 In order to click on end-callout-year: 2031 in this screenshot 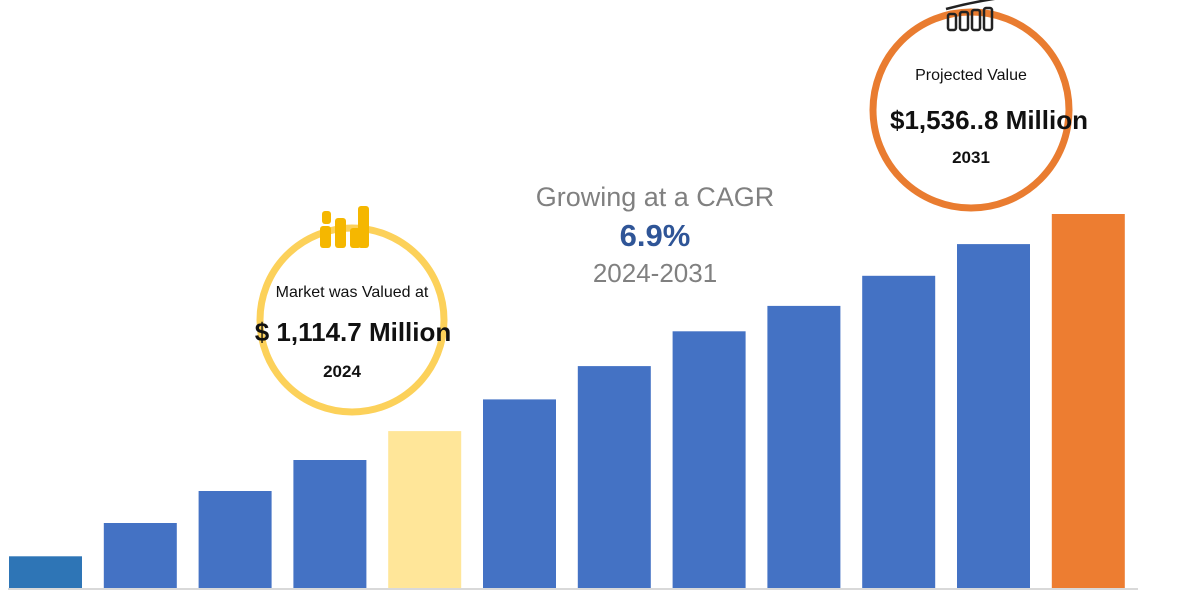, I will do `click(971, 157)`.